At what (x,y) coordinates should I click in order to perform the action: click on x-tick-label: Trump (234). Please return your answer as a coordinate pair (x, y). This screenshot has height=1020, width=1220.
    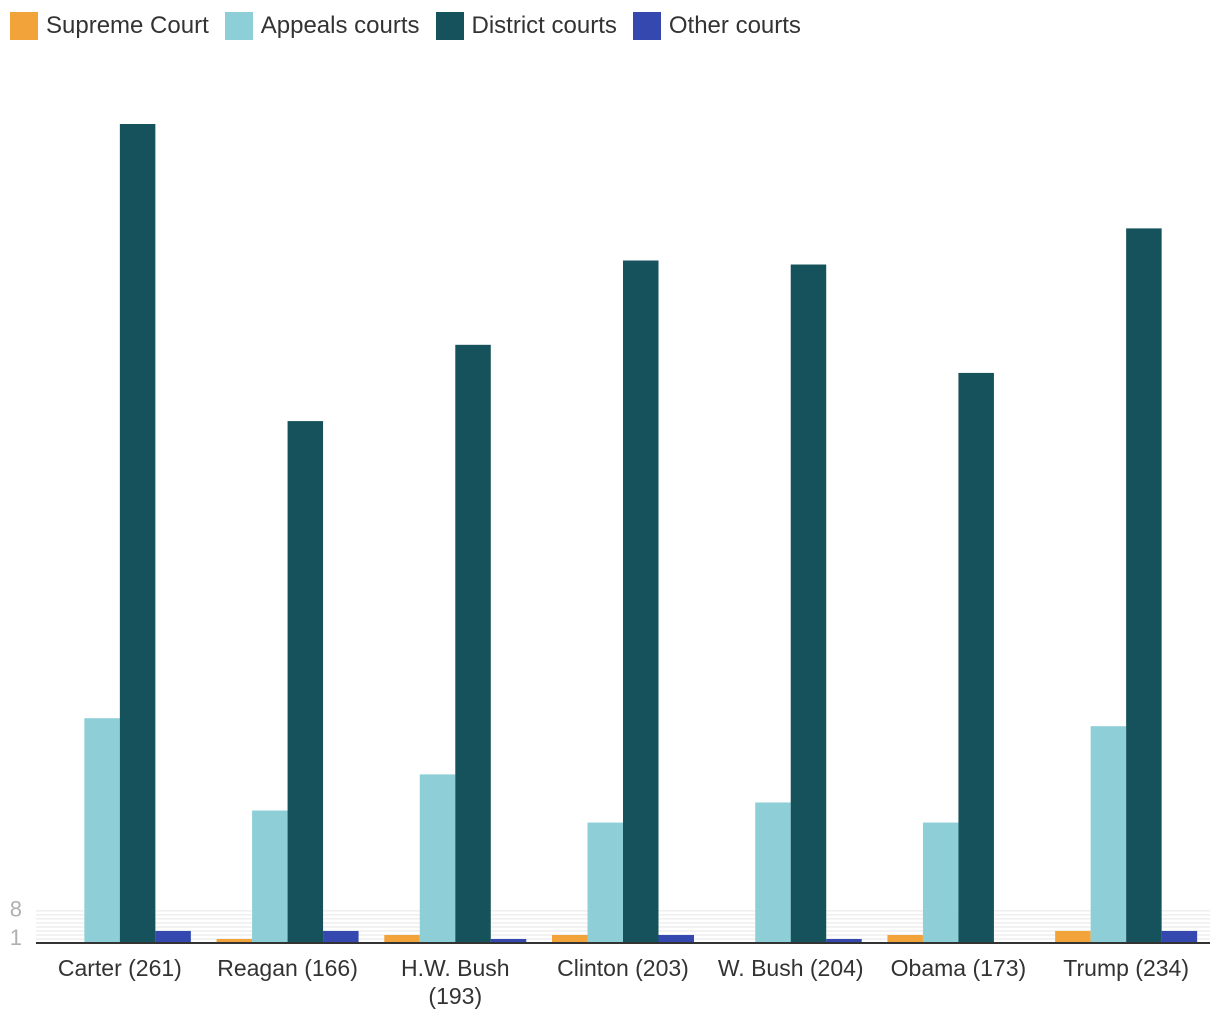
    Looking at the image, I should click on (1126, 968).